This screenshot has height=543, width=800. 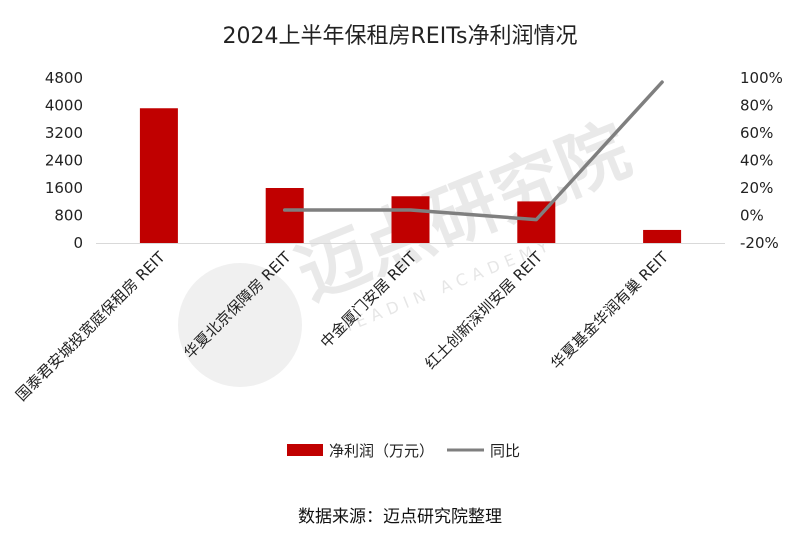 What do you see at coordinates (64, 106) in the screenshot?
I see `left-axis-tick-label: 4000` at bounding box center [64, 106].